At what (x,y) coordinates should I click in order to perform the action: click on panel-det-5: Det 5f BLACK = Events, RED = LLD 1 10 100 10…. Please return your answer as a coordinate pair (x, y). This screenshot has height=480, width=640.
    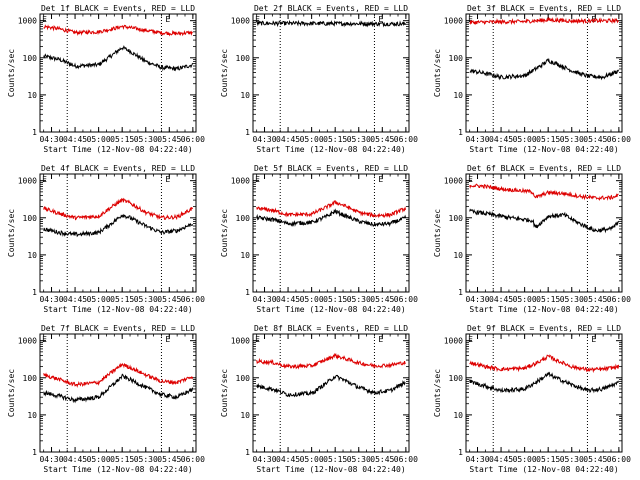
    Looking at the image, I should click on (319, 239).